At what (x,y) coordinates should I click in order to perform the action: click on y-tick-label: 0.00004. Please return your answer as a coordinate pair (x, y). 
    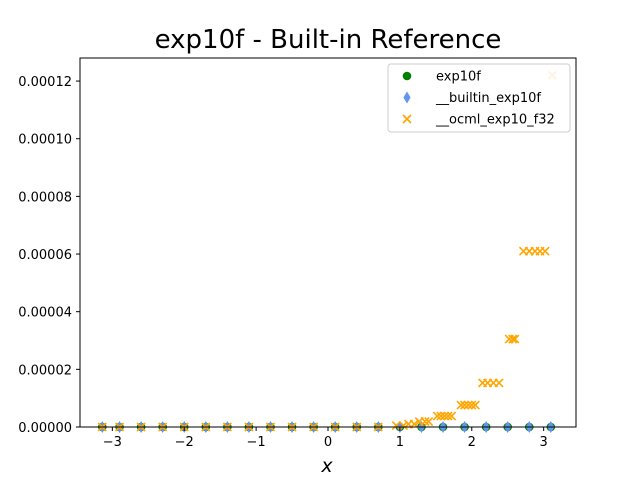
    Looking at the image, I should click on (45, 313).